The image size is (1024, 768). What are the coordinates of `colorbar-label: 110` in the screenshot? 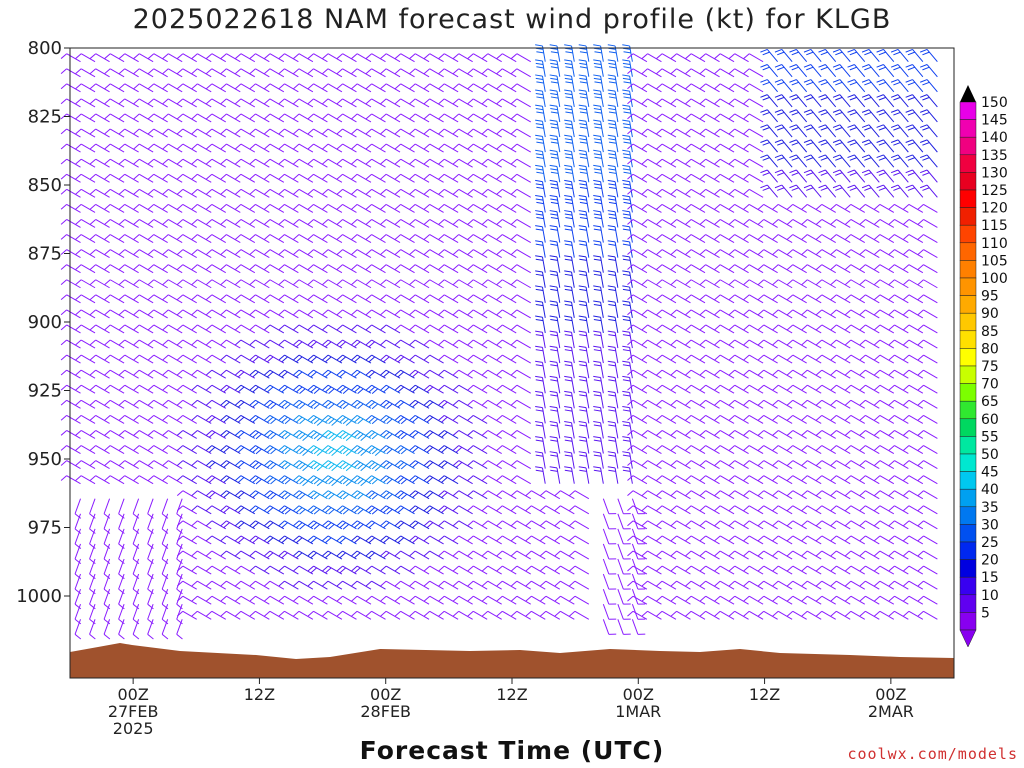 It's located at (994, 244).